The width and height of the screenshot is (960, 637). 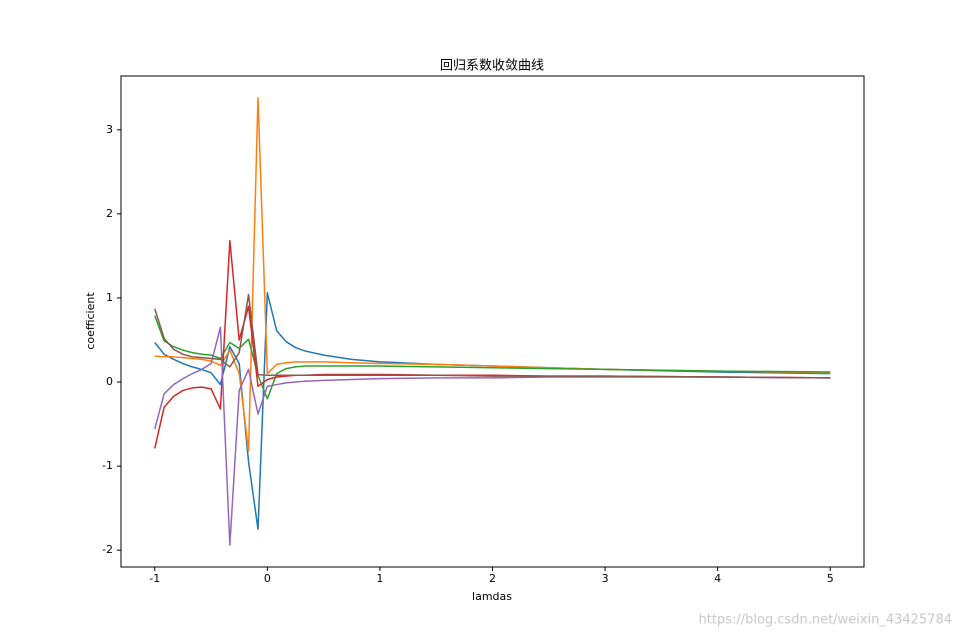 What do you see at coordinates (492, 596) in the screenshot?
I see `x-axis-label: lamdas` at bounding box center [492, 596].